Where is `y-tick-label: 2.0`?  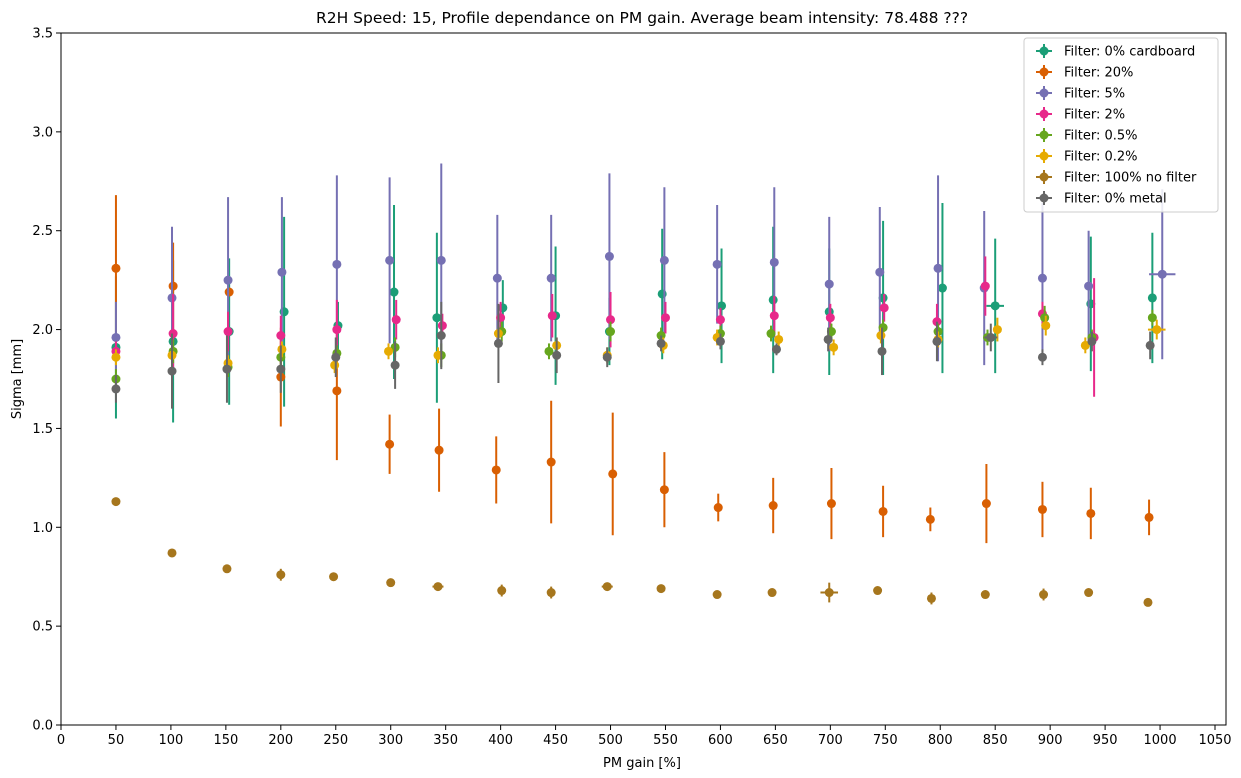 y-tick-label: 2.0 is located at coordinates (42, 330).